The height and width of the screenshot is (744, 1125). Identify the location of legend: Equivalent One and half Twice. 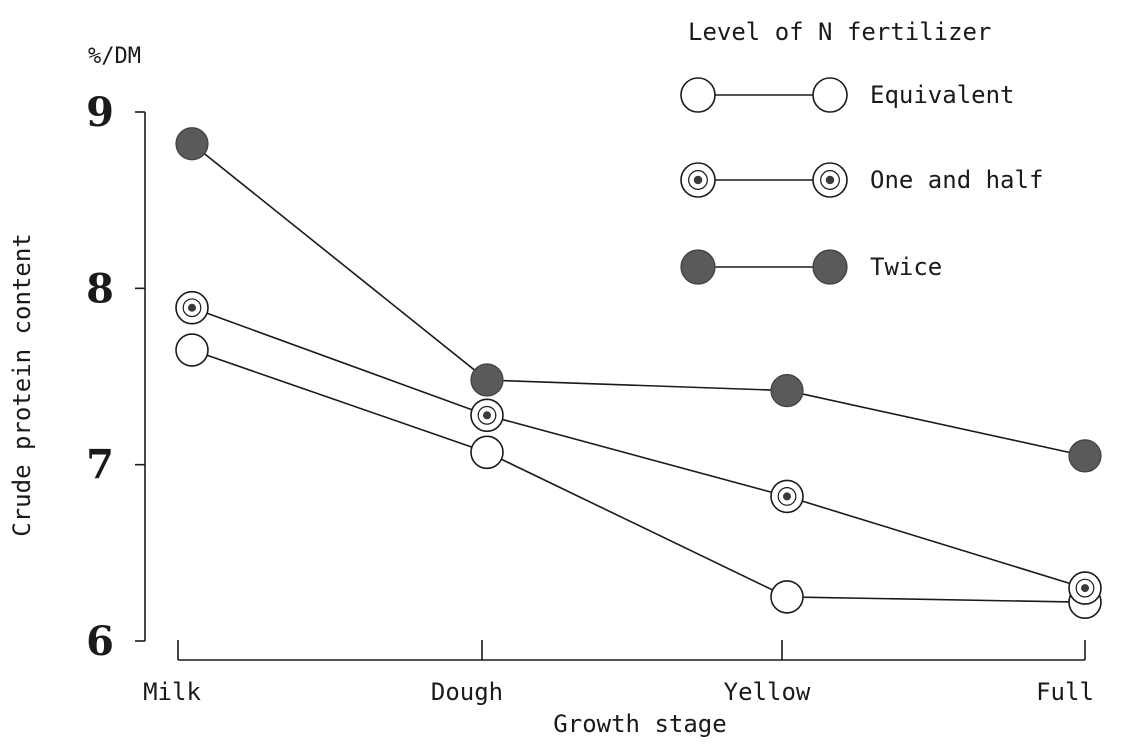
(861, 181).